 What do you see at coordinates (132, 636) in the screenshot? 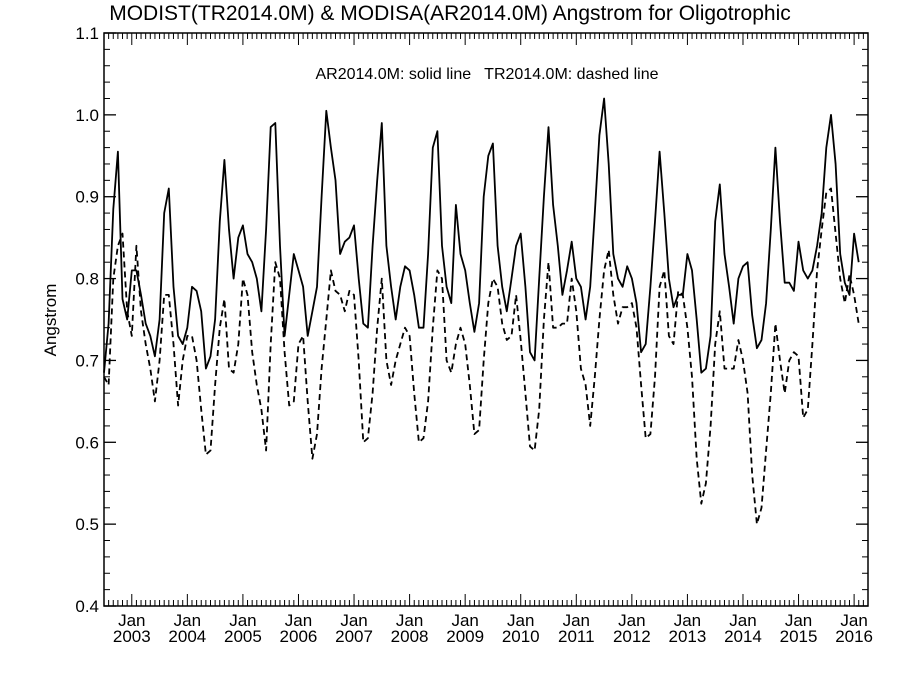
I see `x-tick-label-year: 2003` at bounding box center [132, 636].